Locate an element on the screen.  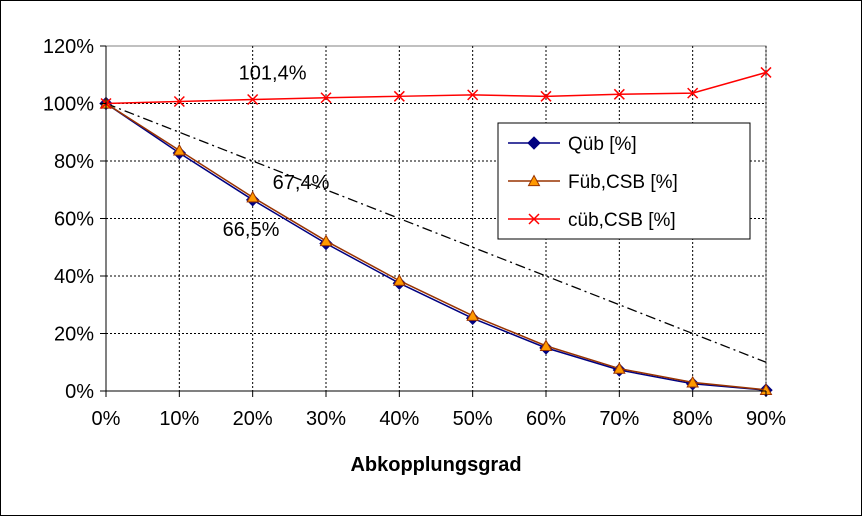
x-tick-label: 60% is located at coordinates (546, 419).